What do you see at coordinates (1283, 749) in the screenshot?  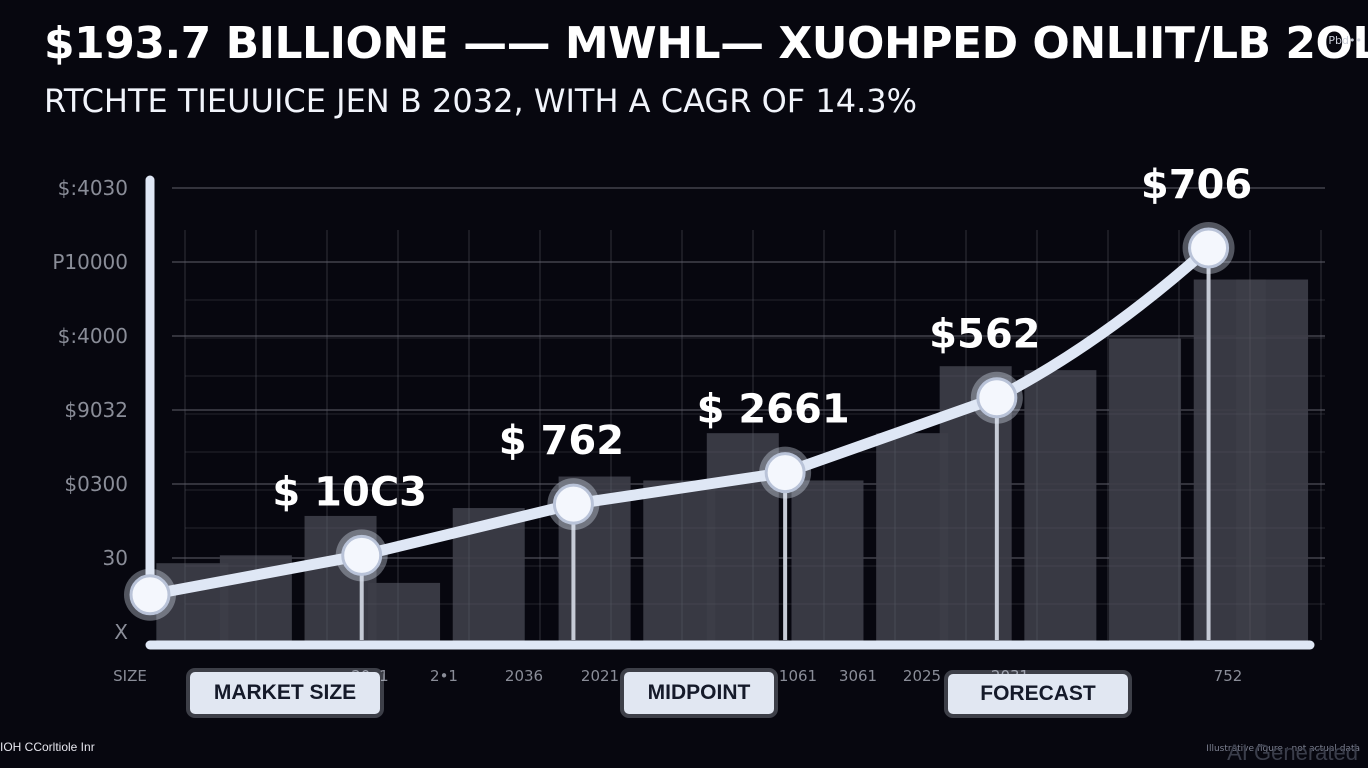 I see `footer-note: Illustrative figure · not actual data` at bounding box center [1283, 749].